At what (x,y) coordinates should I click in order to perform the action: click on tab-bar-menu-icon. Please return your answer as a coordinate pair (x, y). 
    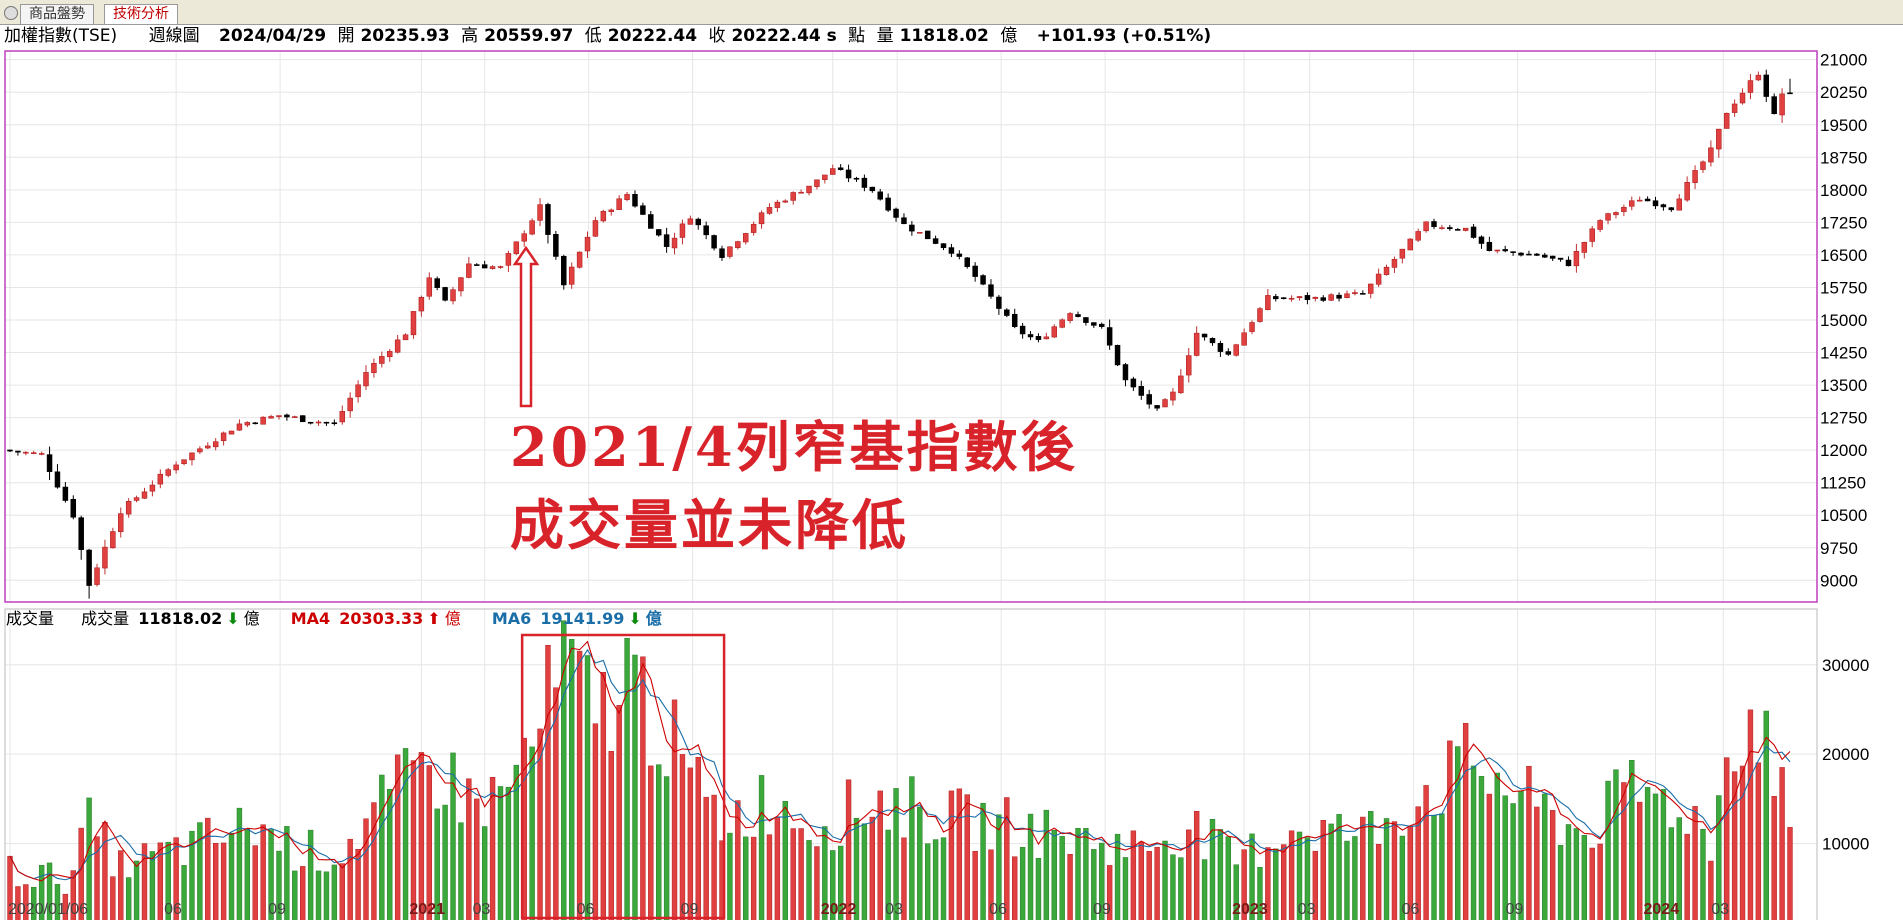
    Looking at the image, I should click on (11, 13).